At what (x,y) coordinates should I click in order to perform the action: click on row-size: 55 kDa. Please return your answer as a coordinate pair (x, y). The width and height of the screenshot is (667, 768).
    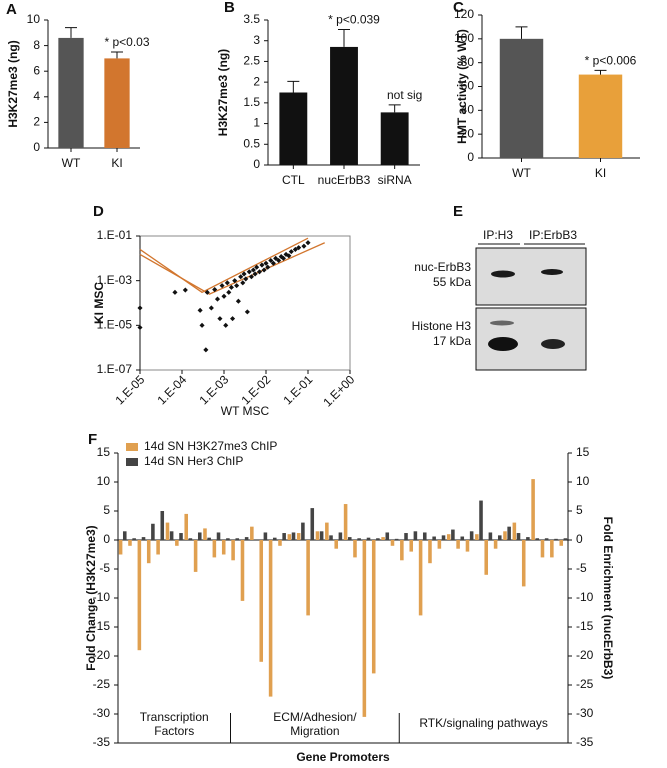
    Looking at the image, I should click on (452, 282).